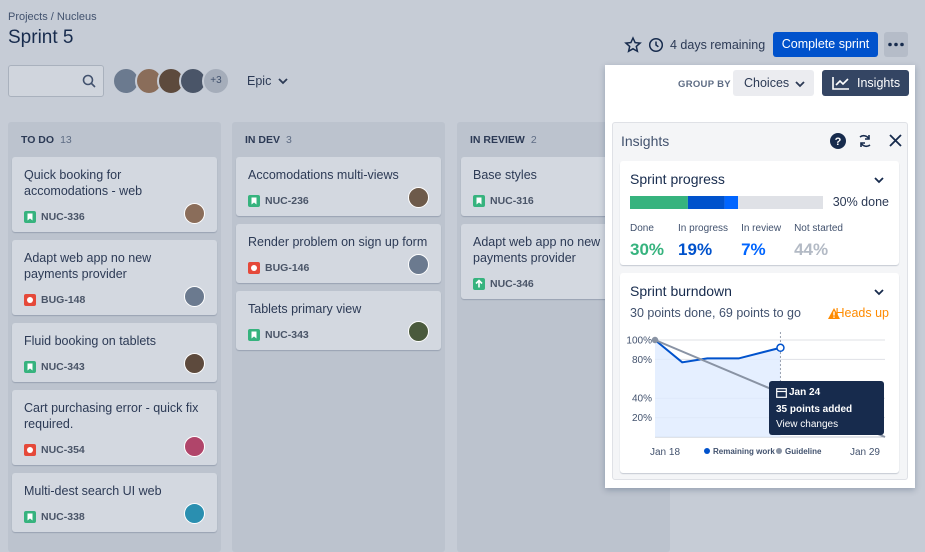 The height and width of the screenshot is (552, 925). Describe the element at coordinates (537, 250) in the screenshot. I see `card-title: Adapt web app no new payments provider` at that location.